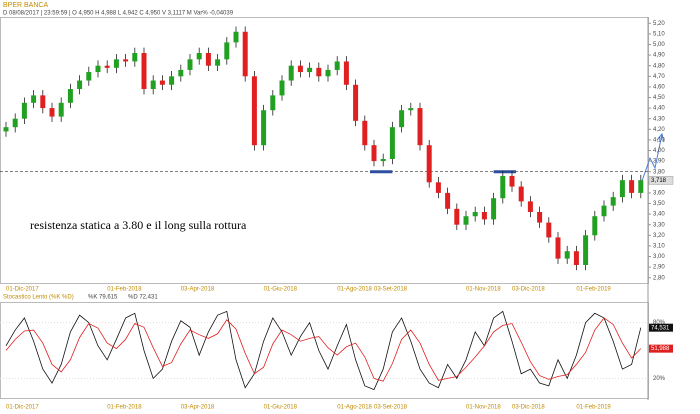  What do you see at coordinates (659, 323) in the screenshot?
I see `y-tick-label: 80%` at bounding box center [659, 323].